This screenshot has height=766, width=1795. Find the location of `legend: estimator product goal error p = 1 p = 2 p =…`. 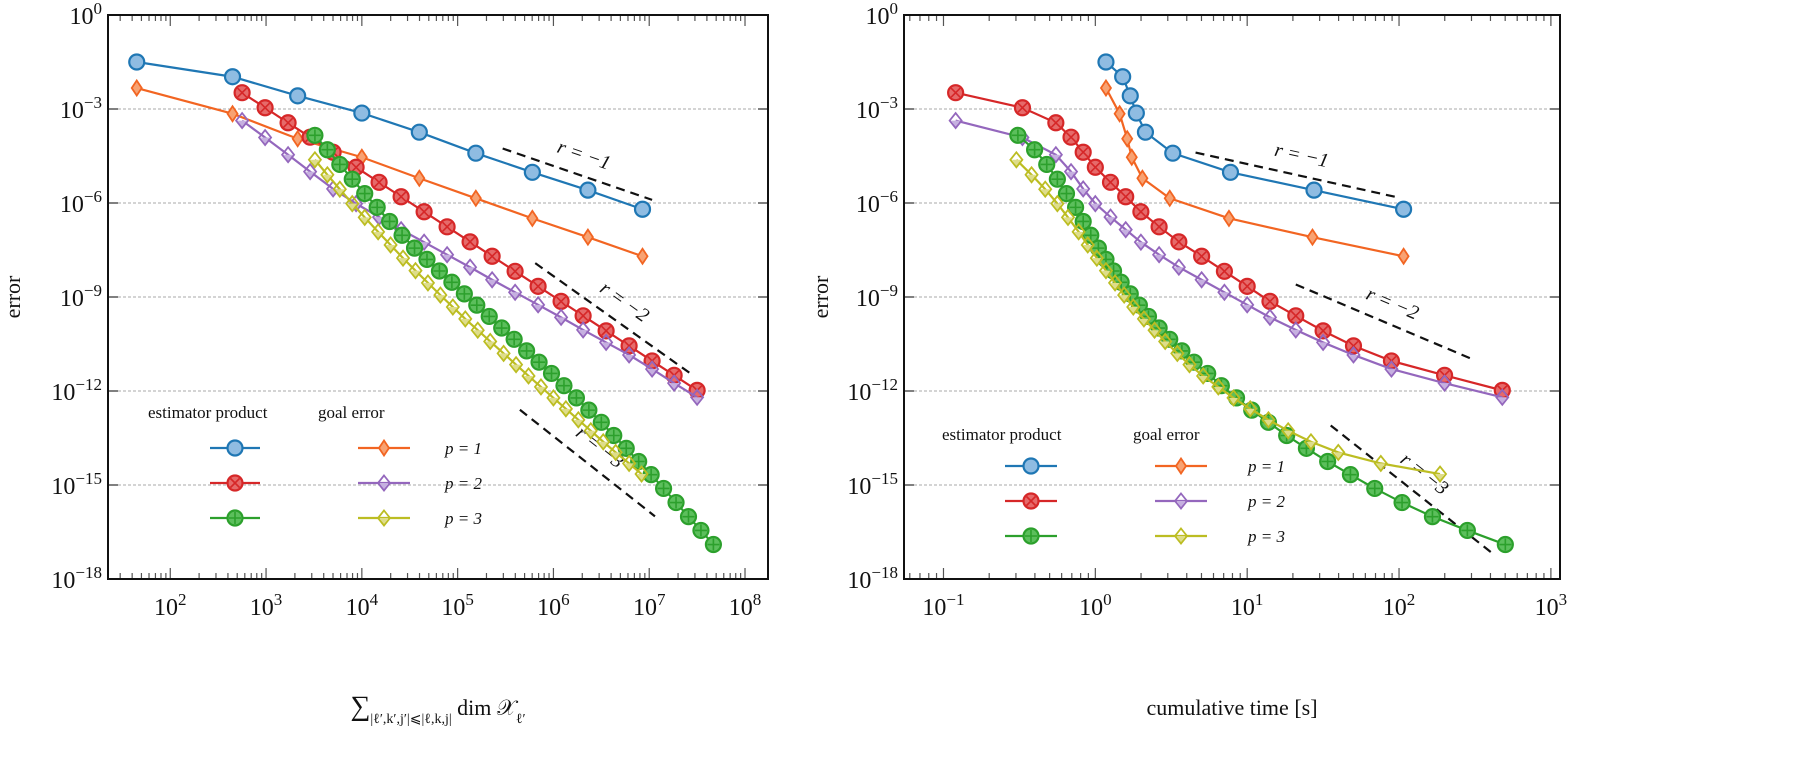

legend: estimator product goal error p = 1 p = 2 p =… is located at coordinates (315, 465).